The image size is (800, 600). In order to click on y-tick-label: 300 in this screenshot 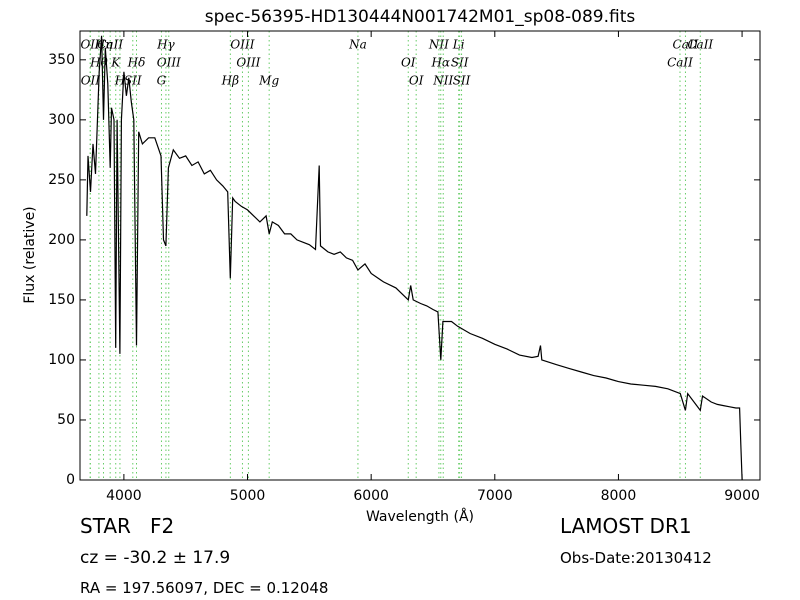, I will do `click(61, 120)`.